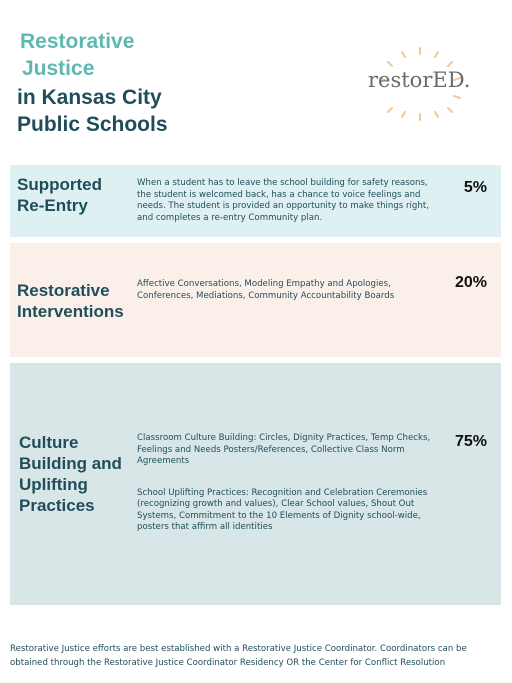 This screenshot has height=683, width=512. What do you see at coordinates (419, 80) in the screenshot?
I see `logo: restorED.` at bounding box center [419, 80].